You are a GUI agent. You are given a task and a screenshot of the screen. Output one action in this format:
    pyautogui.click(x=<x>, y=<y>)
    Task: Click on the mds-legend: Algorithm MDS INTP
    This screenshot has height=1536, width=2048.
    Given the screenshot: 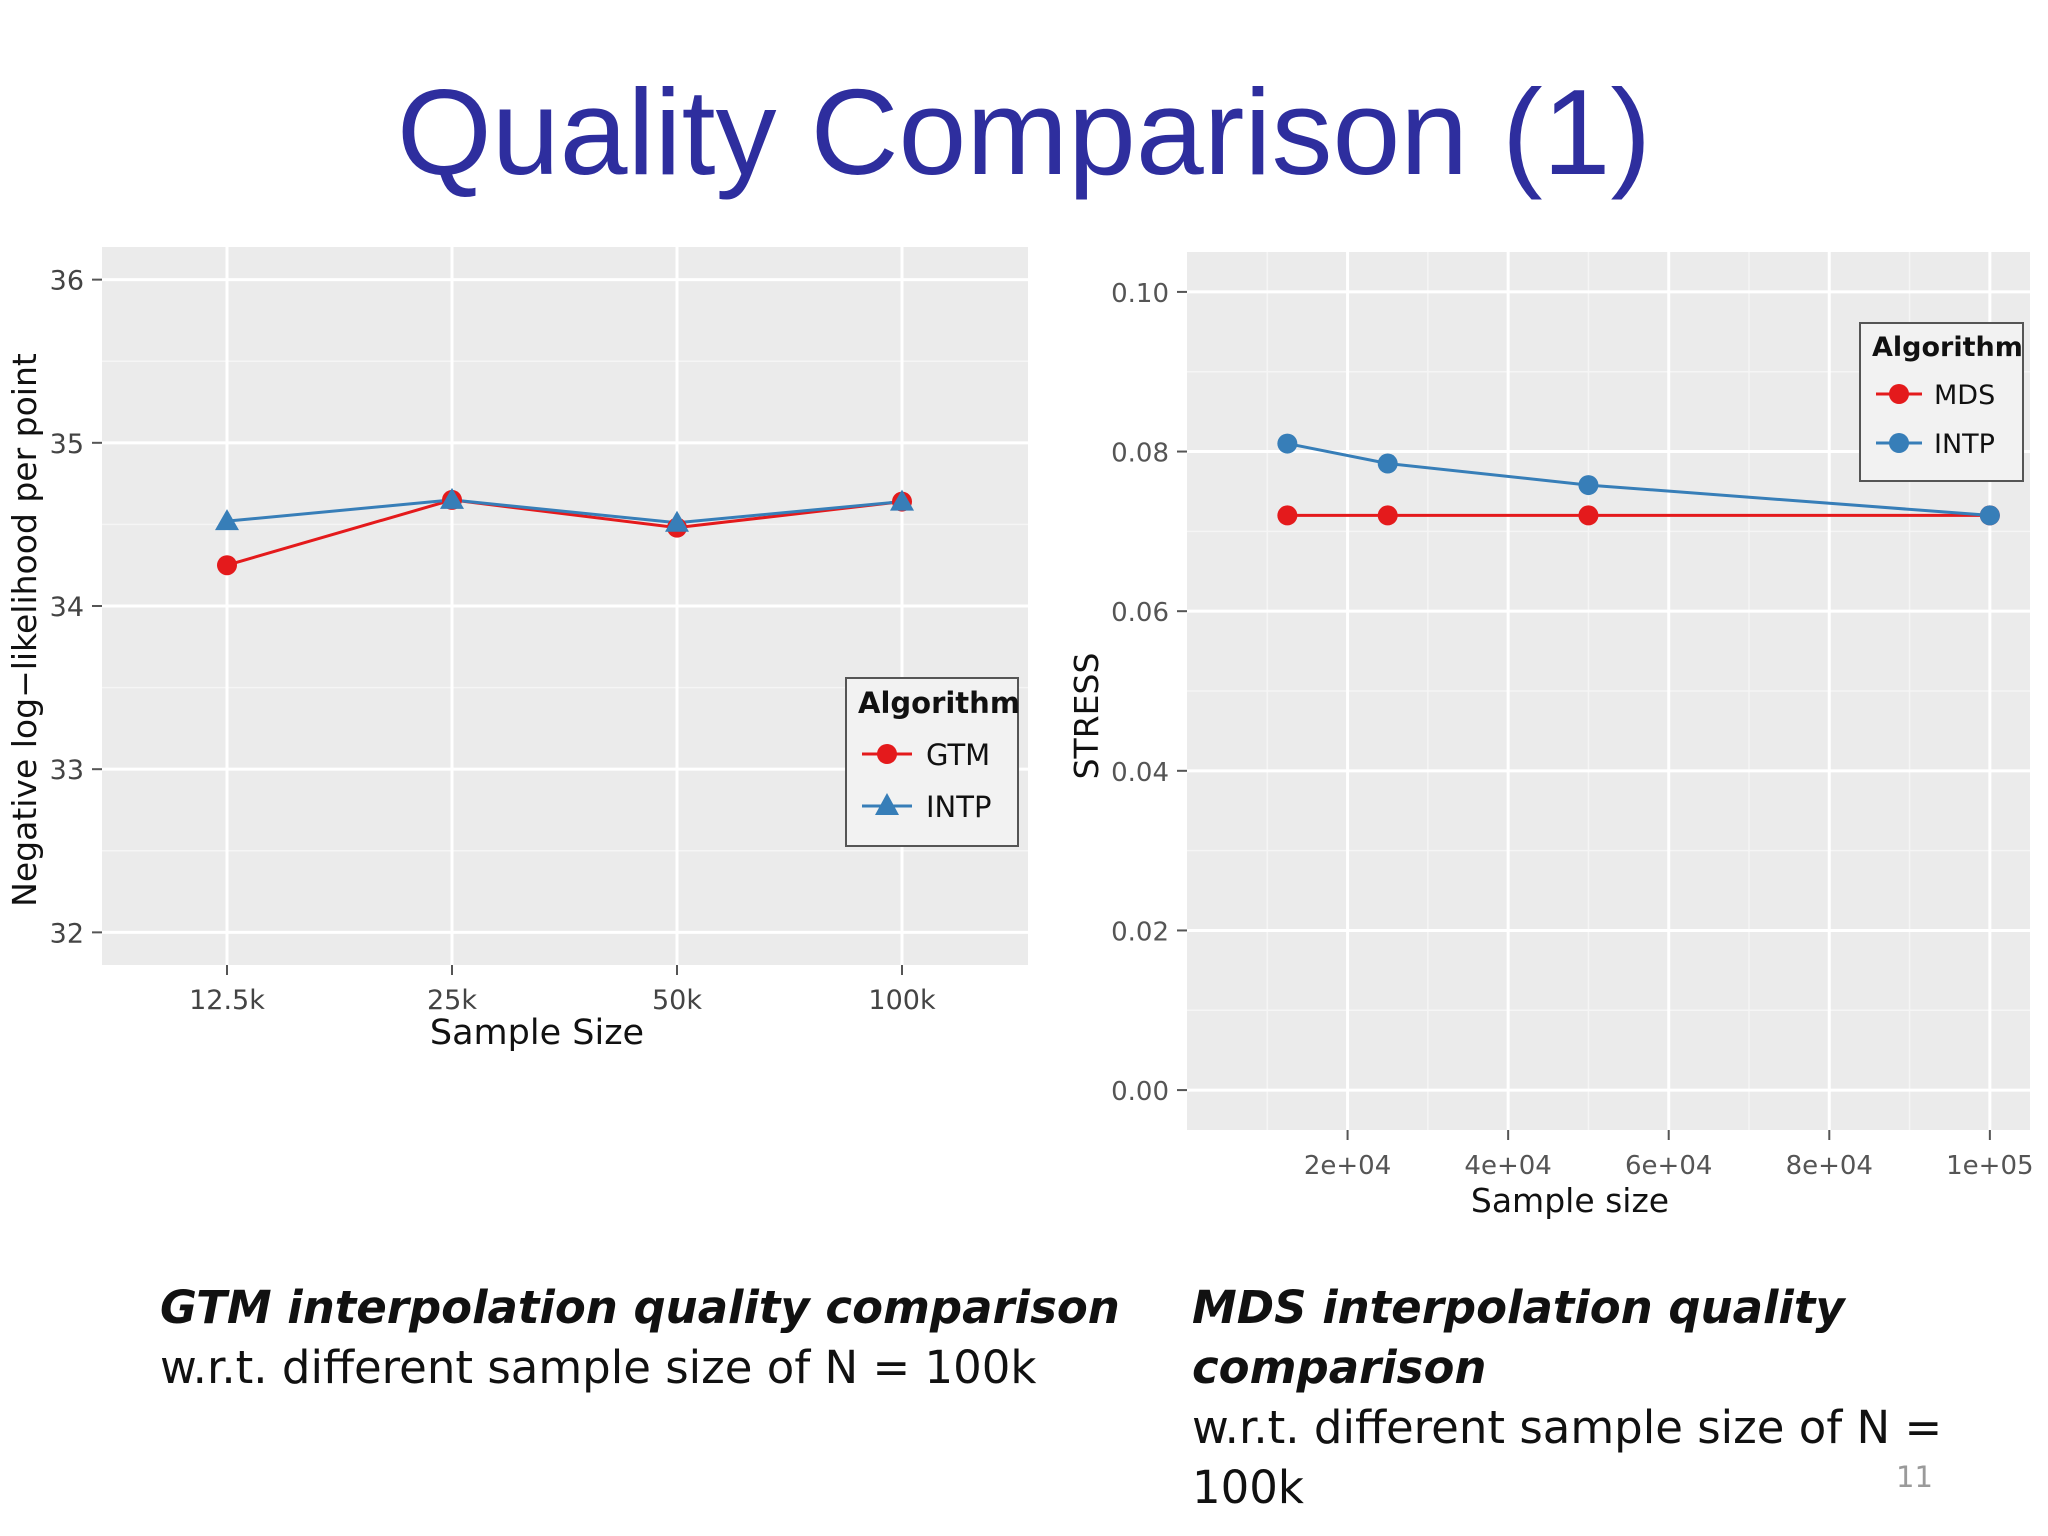 What is the action you would take?
    pyautogui.click(x=1941, y=402)
    